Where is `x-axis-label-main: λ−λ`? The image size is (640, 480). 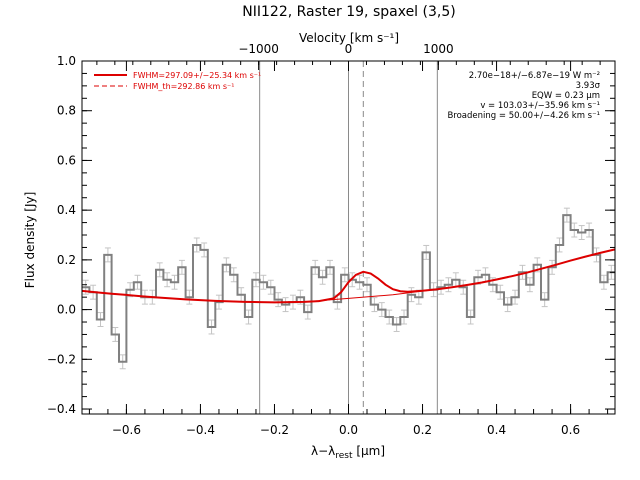
x-axis-label-main: λ−λ is located at coordinates (323, 451).